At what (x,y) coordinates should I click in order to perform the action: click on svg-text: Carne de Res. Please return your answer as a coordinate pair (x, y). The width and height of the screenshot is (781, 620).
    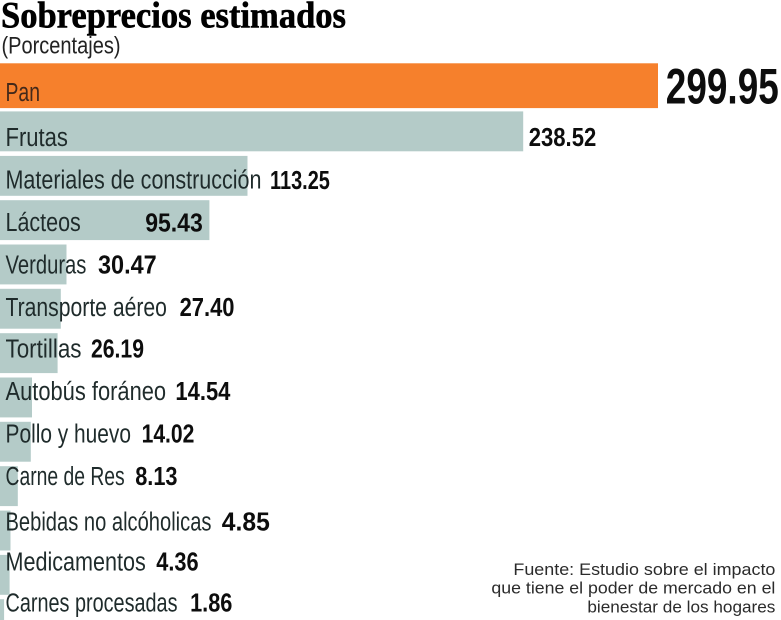
    Looking at the image, I should click on (65, 477).